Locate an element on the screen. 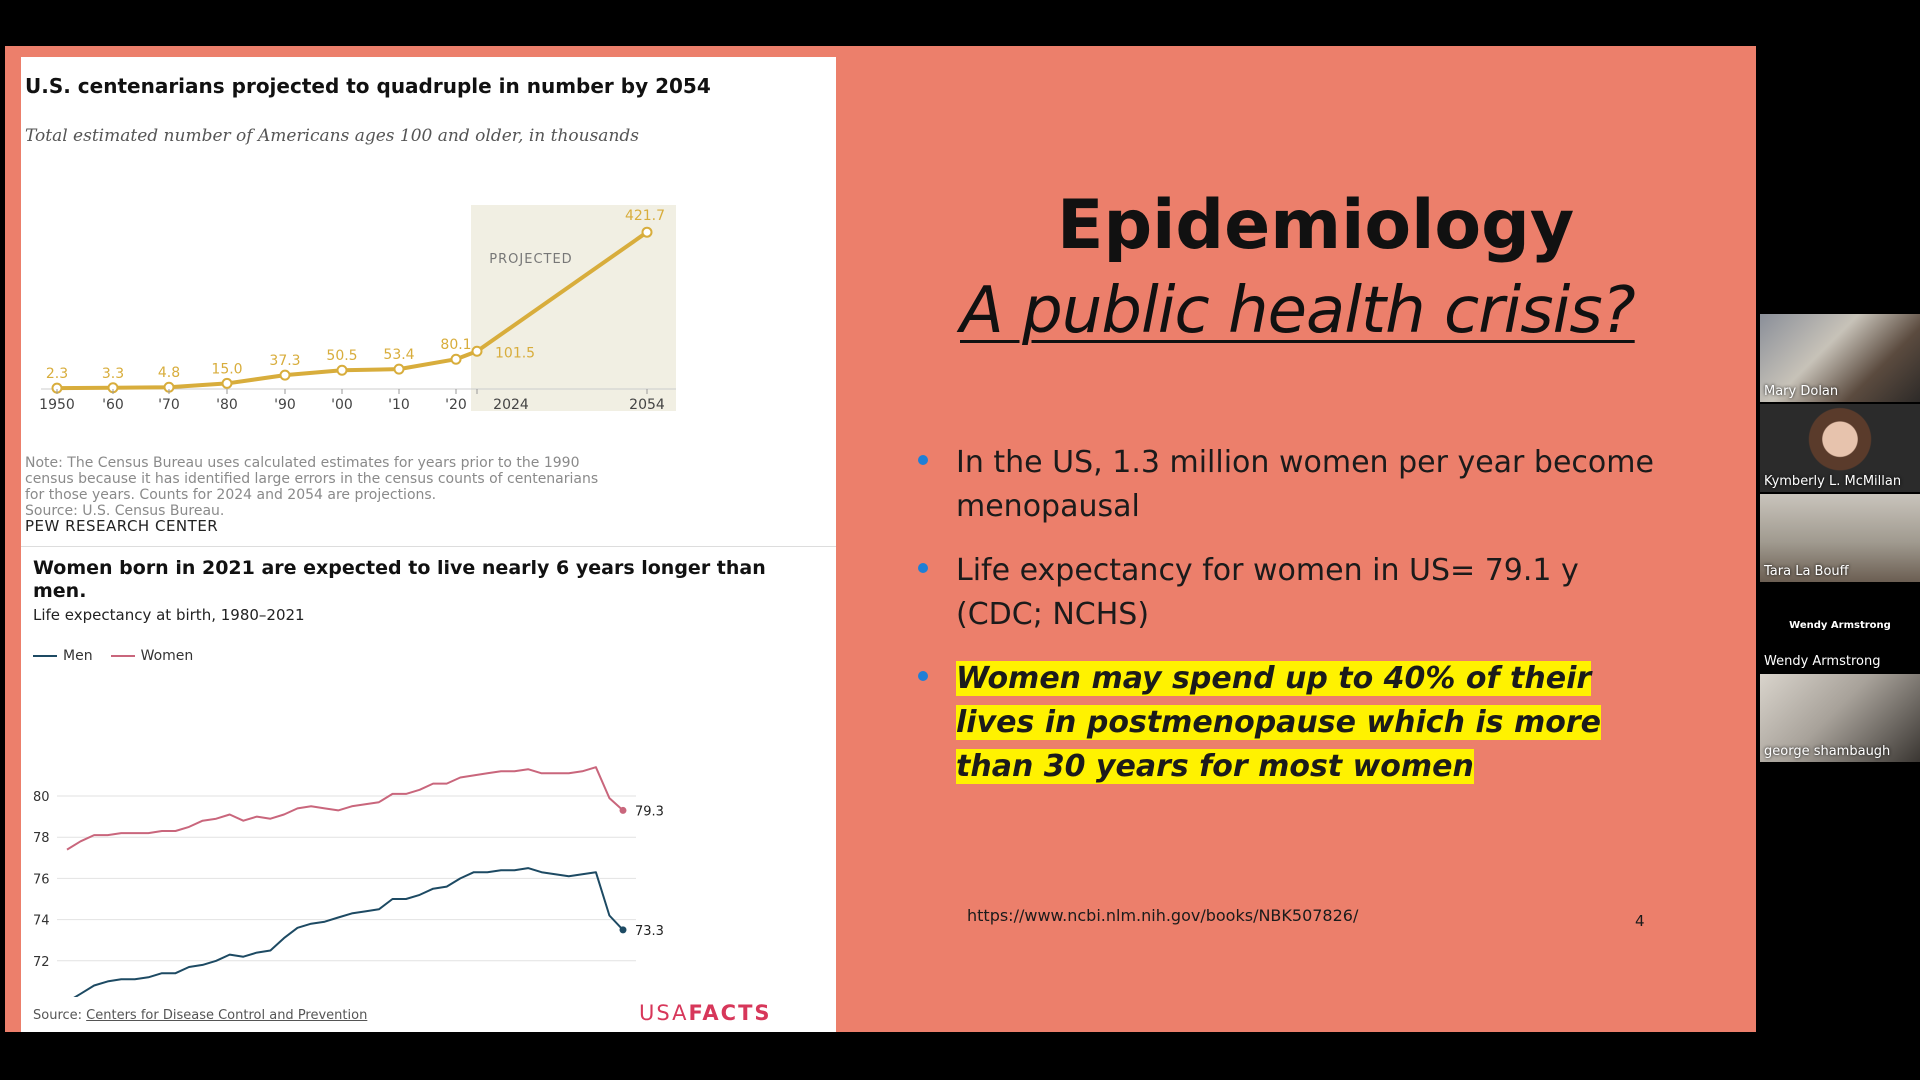 This screenshot has width=1920, height=1080. data-label: 101.5 is located at coordinates (515, 353).